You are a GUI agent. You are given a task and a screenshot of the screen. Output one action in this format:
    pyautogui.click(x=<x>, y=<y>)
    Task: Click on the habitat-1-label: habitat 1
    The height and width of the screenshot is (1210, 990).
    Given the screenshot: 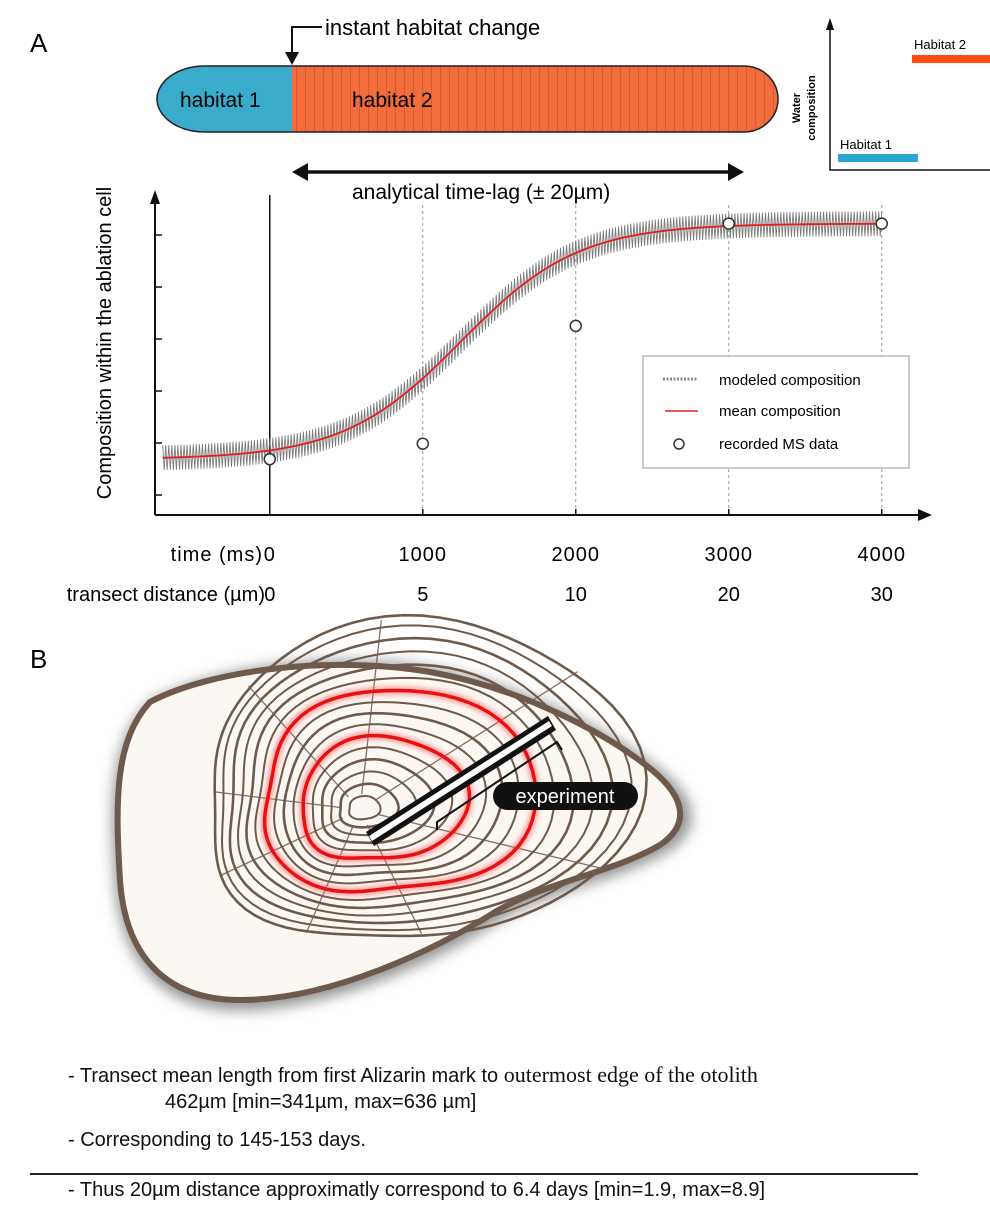 What is the action you would take?
    pyautogui.click(x=220, y=100)
    